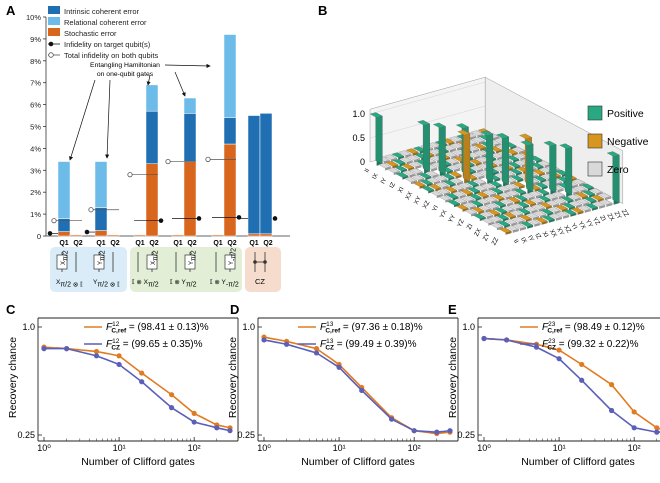 The height and width of the screenshot is (483, 660). What do you see at coordinates (330, 324) in the screenshot?
I see `rb-legend-label-part: 13` at bounding box center [330, 324].